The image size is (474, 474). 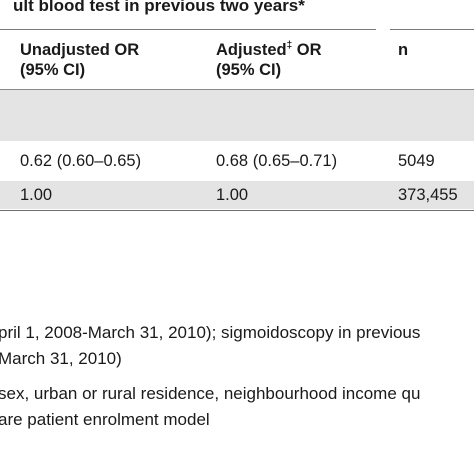 I want to click on header-shade, so click(x=237, y=115).